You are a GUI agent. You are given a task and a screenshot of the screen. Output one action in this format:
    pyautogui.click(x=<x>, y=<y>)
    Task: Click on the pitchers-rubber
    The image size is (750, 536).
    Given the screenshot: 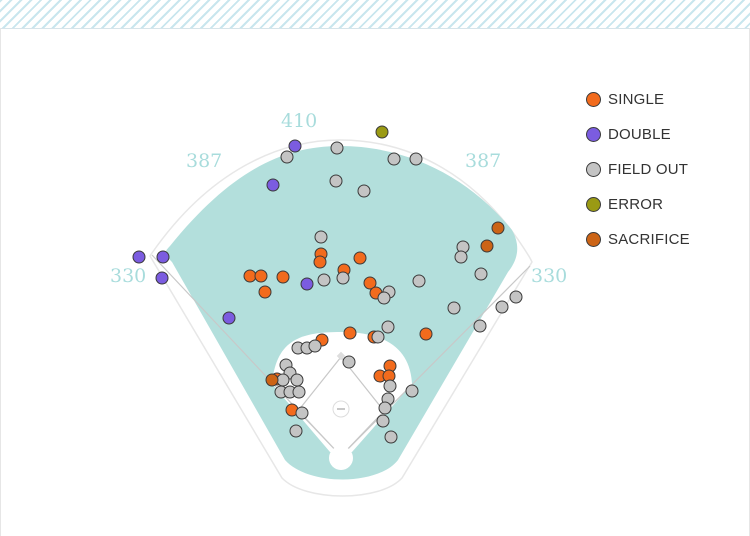 What is the action you would take?
    pyautogui.click(x=341, y=409)
    